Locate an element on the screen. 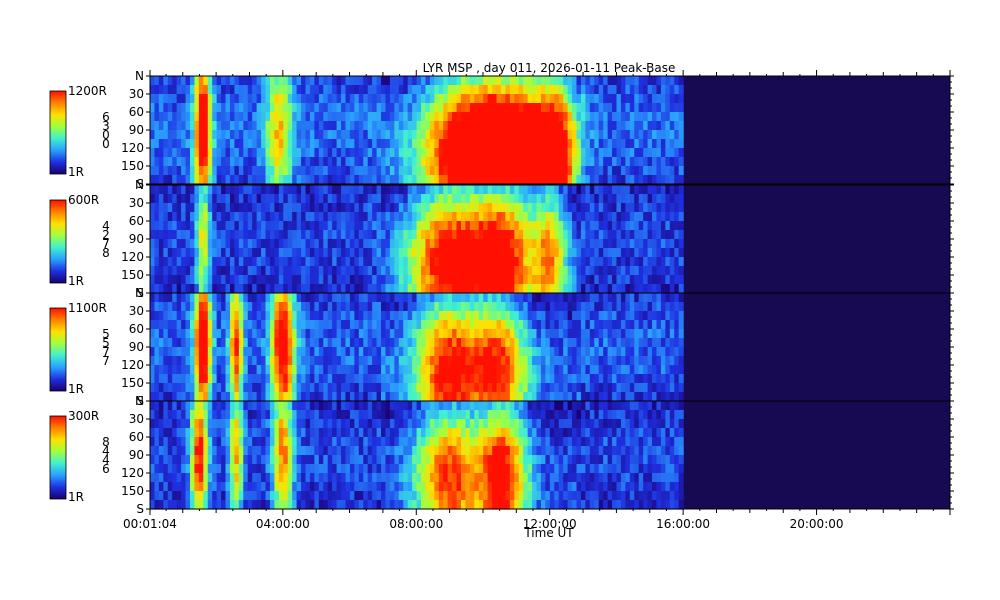 This screenshot has width=1000, height=600. colorbar is located at coordinates (58, 132).